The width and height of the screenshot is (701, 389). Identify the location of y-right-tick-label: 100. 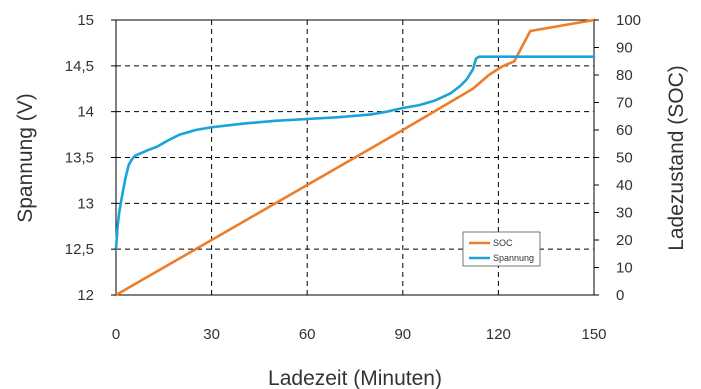
(628, 20).